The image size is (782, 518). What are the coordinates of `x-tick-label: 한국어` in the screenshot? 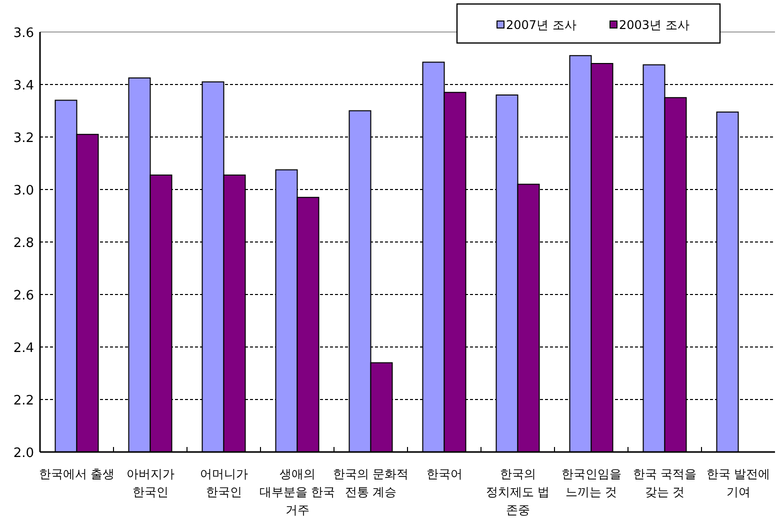 It's located at (444, 474).